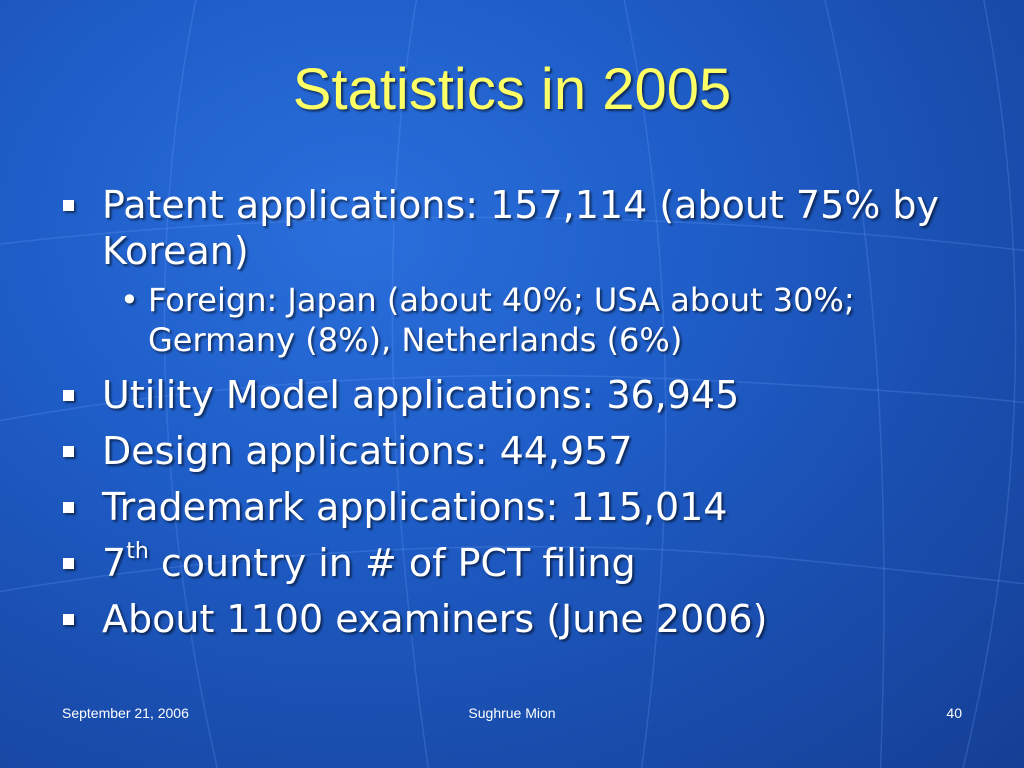 The height and width of the screenshot is (768, 1024). What do you see at coordinates (125, 713) in the screenshot?
I see `footer-date: September 21, 2006` at bounding box center [125, 713].